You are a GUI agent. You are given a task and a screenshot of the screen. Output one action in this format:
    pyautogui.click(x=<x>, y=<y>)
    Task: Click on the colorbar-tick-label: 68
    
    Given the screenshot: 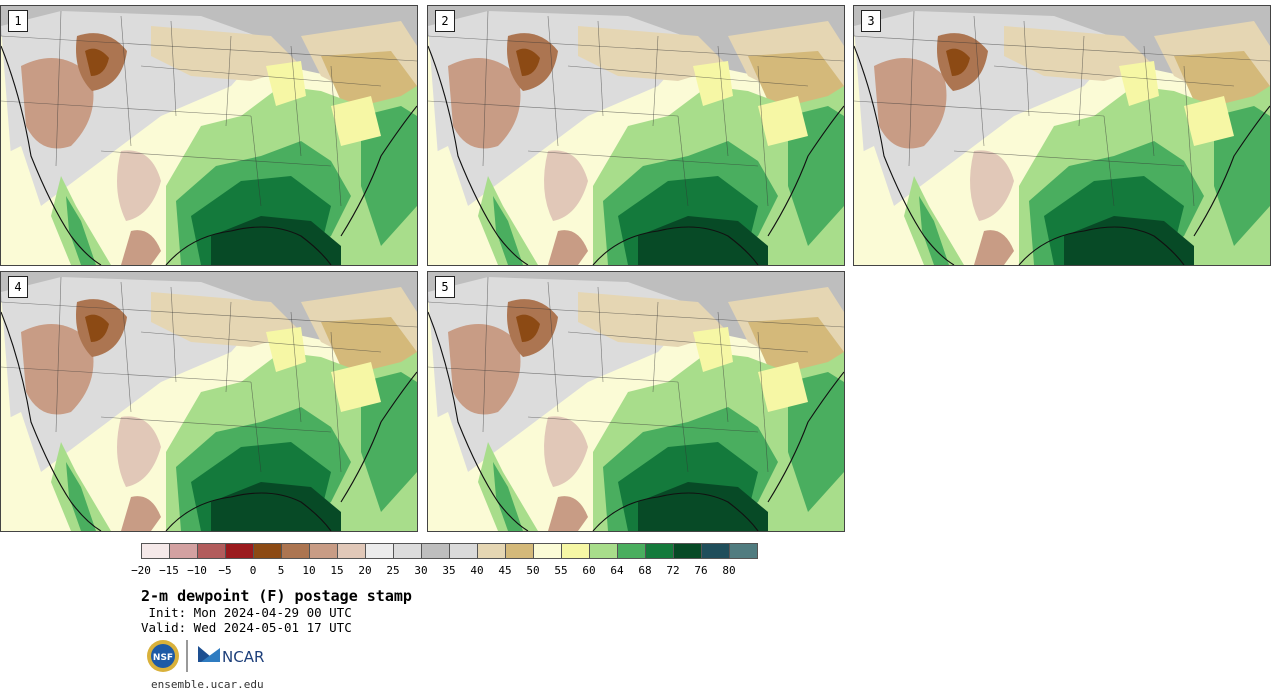 What is the action you would take?
    pyautogui.click(x=645, y=570)
    